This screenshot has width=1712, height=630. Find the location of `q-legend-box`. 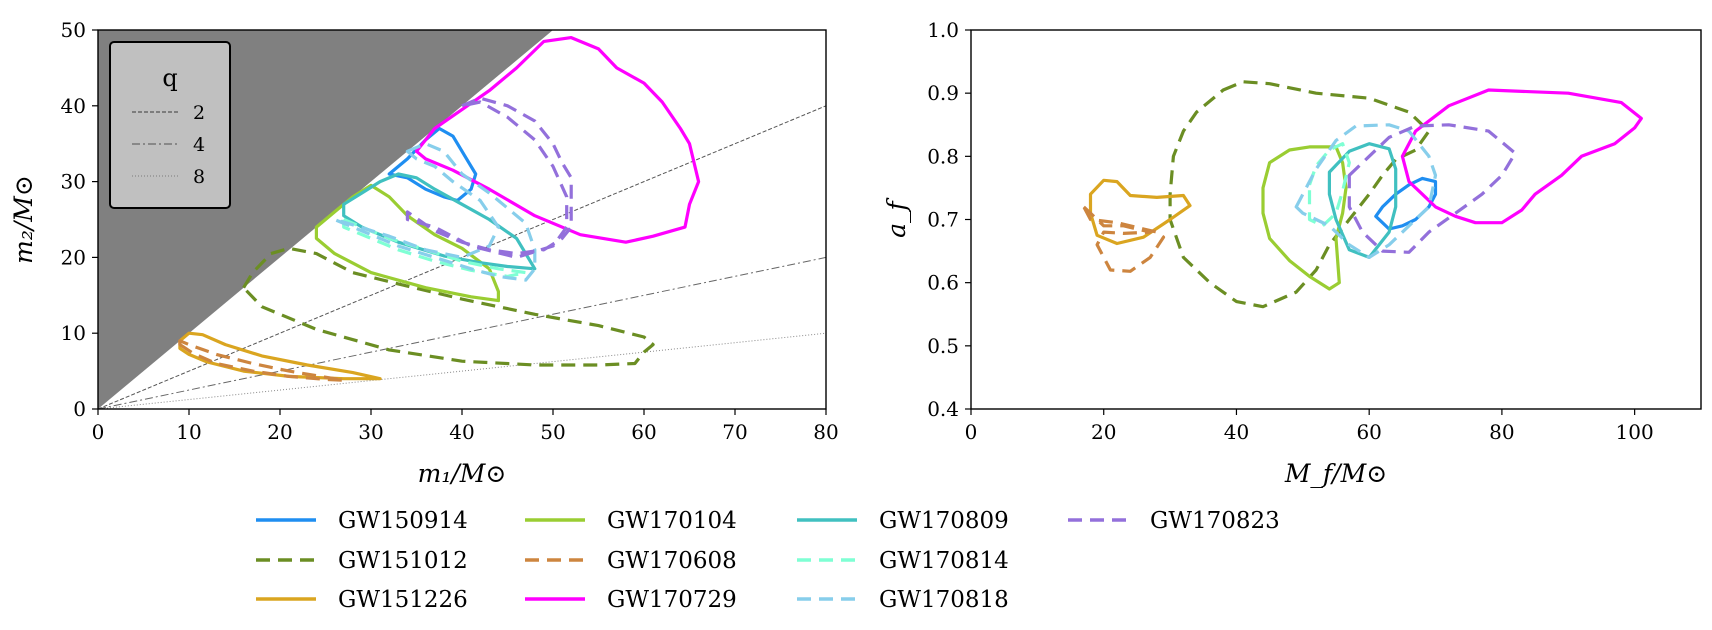

q-legend-box is located at coordinates (170, 125).